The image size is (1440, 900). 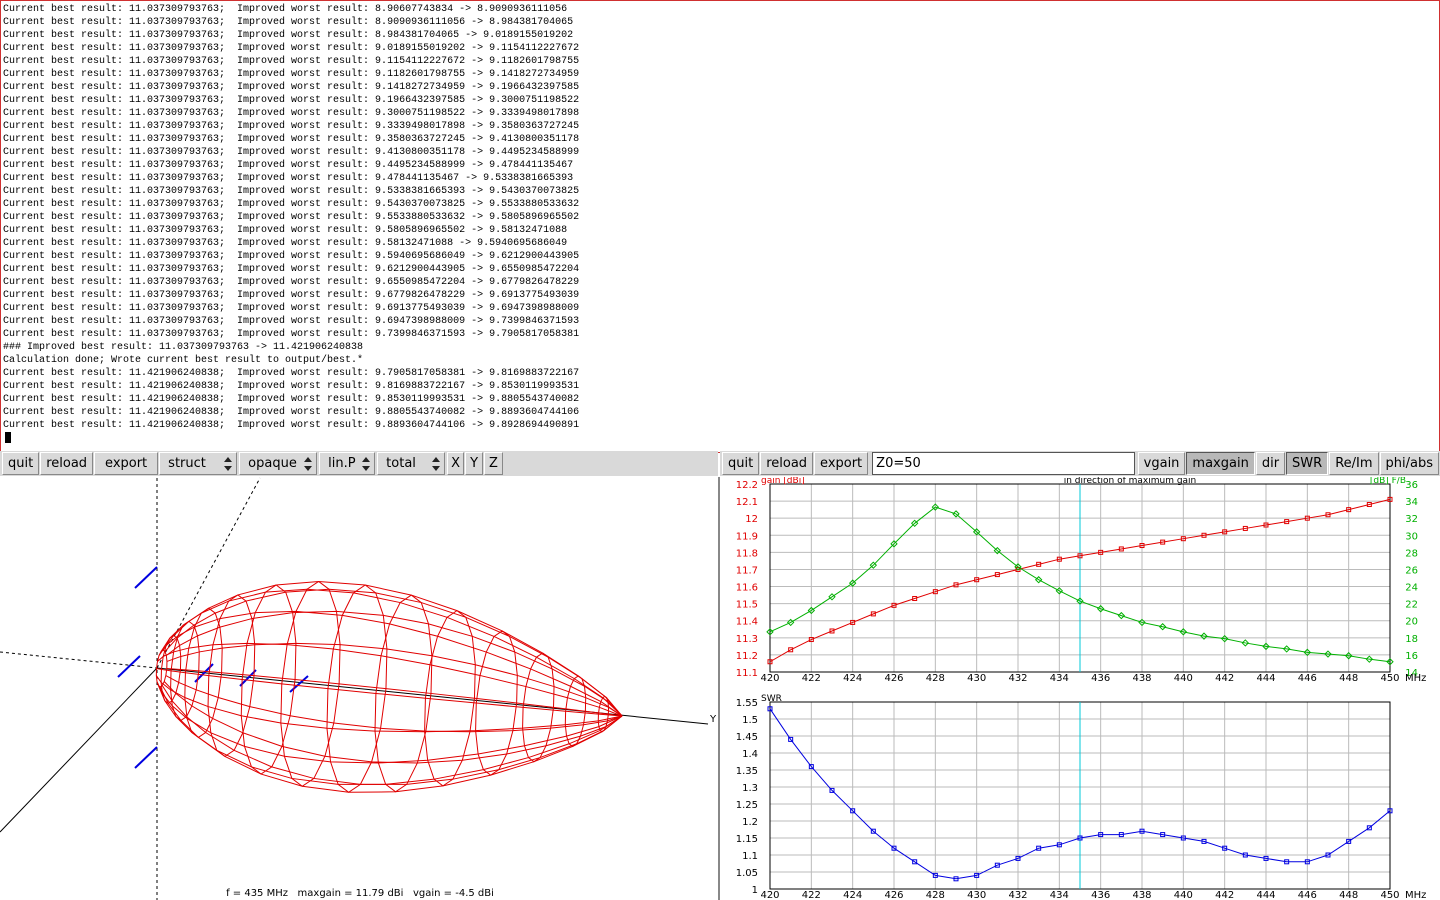 What do you see at coordinates (456, 463) in the screenshot?
I see `button: X` at bounding box center [456, 463].